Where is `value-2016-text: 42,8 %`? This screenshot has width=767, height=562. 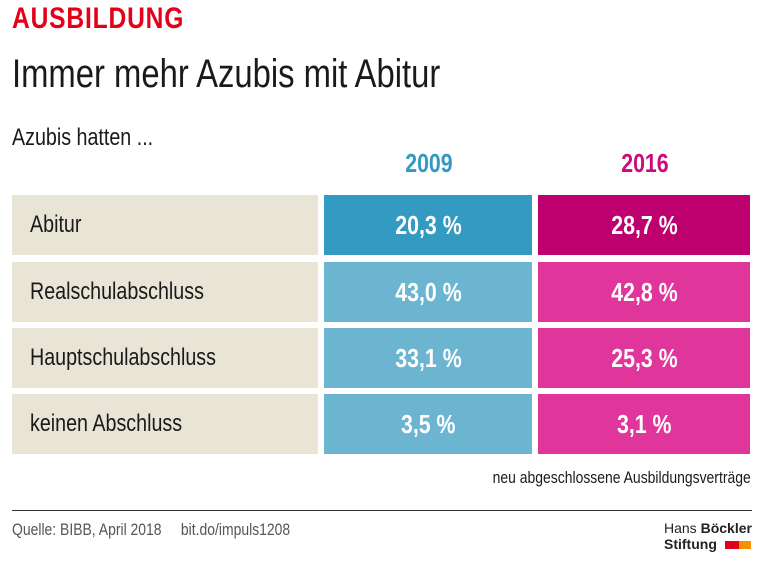 value-2016-text: 42,8 % is located at coordinates (644, 291).